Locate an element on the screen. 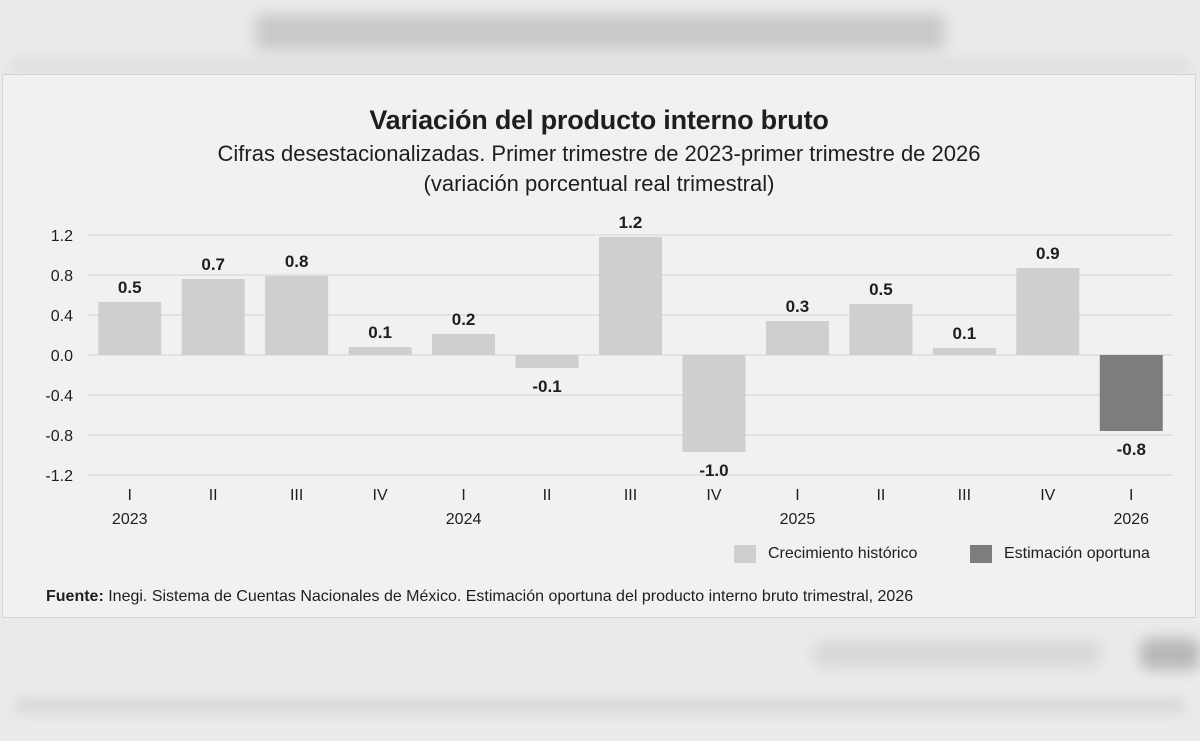  y-tick-label: 0.8 is located at coordinates (62, 276).